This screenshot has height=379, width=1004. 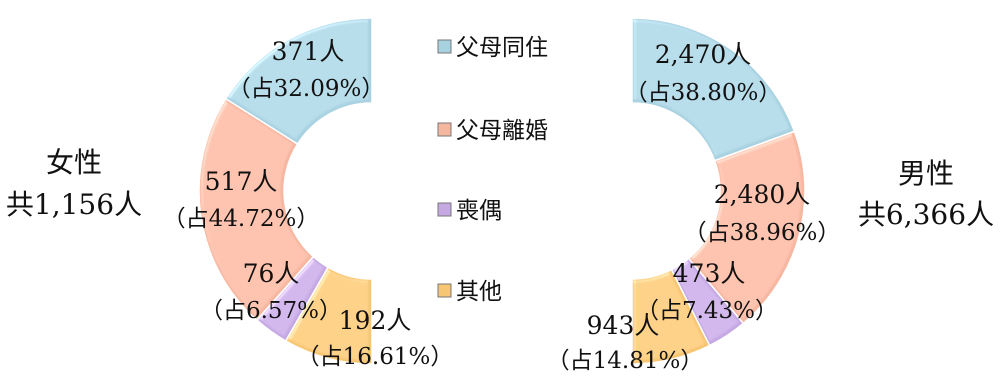 I want to click on female-label-value-3: 192人, so click(x=375, y=320).